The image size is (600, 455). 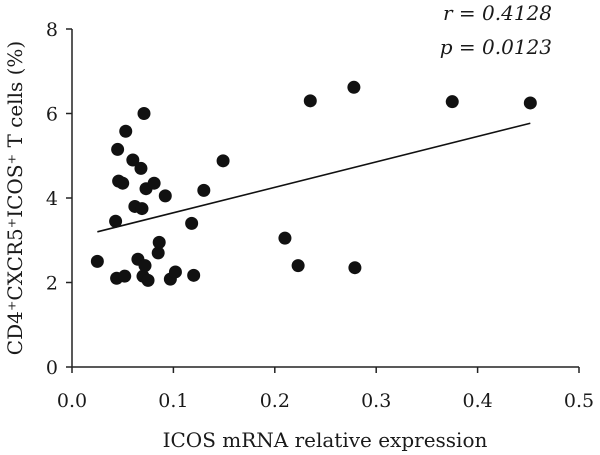 What do you see at coordinates (496, 47) in the screenshot?
I see `p-value-annotation: p = 0.0123` at bounding box center [496, 47].